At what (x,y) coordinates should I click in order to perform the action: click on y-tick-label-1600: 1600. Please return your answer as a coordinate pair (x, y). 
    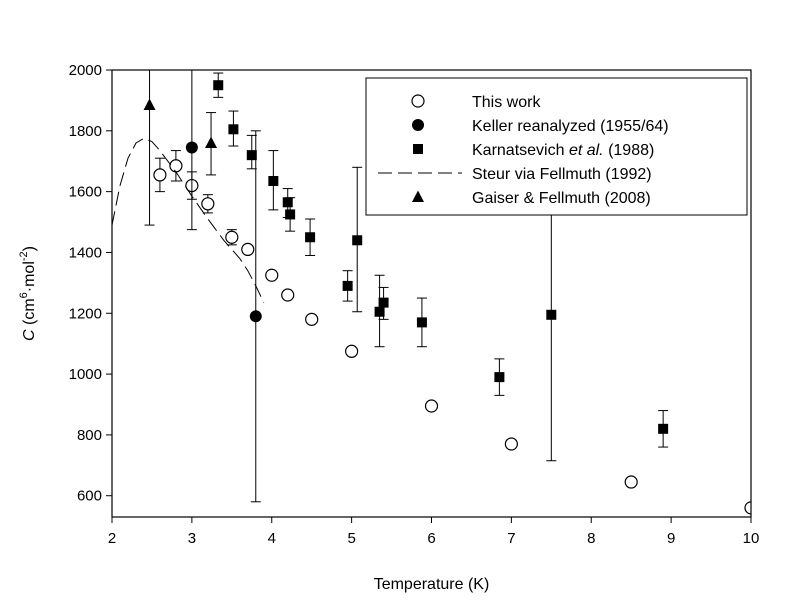
    Looking at the image, I should click on (85, 192).